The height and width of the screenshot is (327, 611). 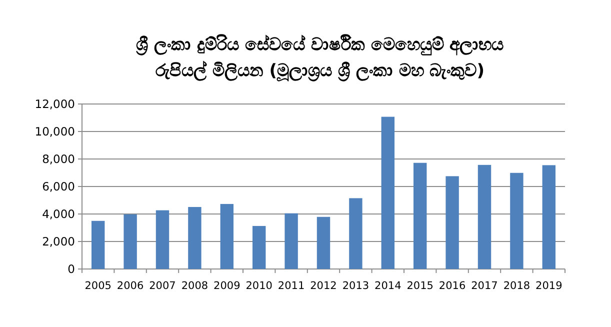 What do you see at coordinates (130, 286) in the screenshot?
I see `x-tick-label: 2006` at bounding box center [130, 286].